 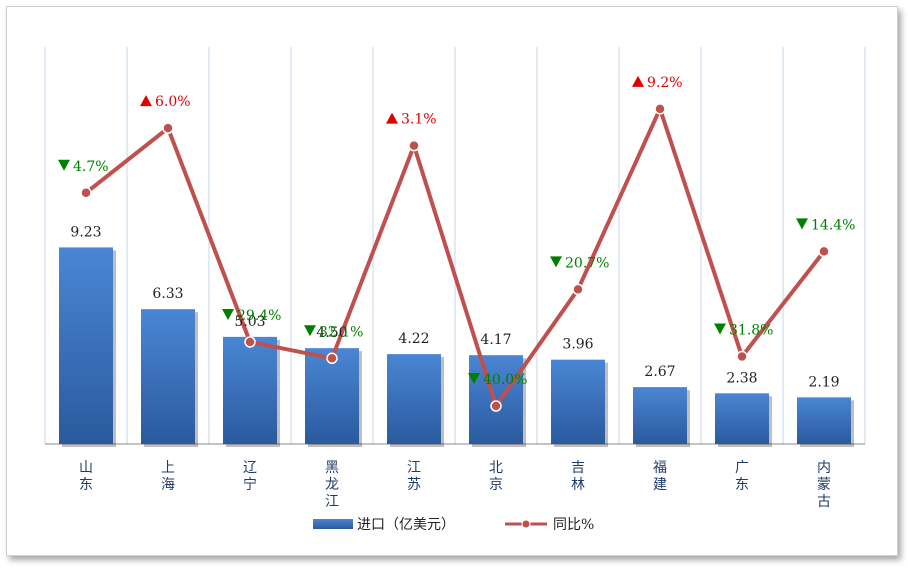 What do you see at coordinates (824, 485) in the screenshot?
I see `category-label-9: 内蒙古` at bounding box center [824, 485].